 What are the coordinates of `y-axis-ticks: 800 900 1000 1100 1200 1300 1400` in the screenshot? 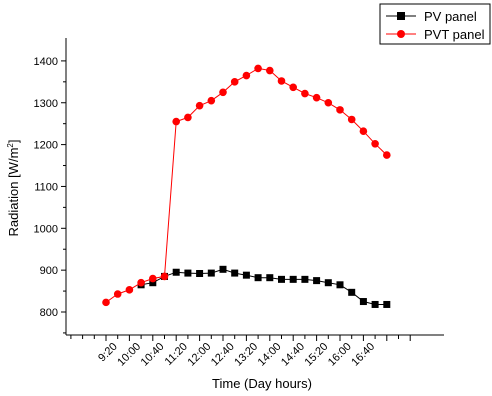 It's located at (50, 195).